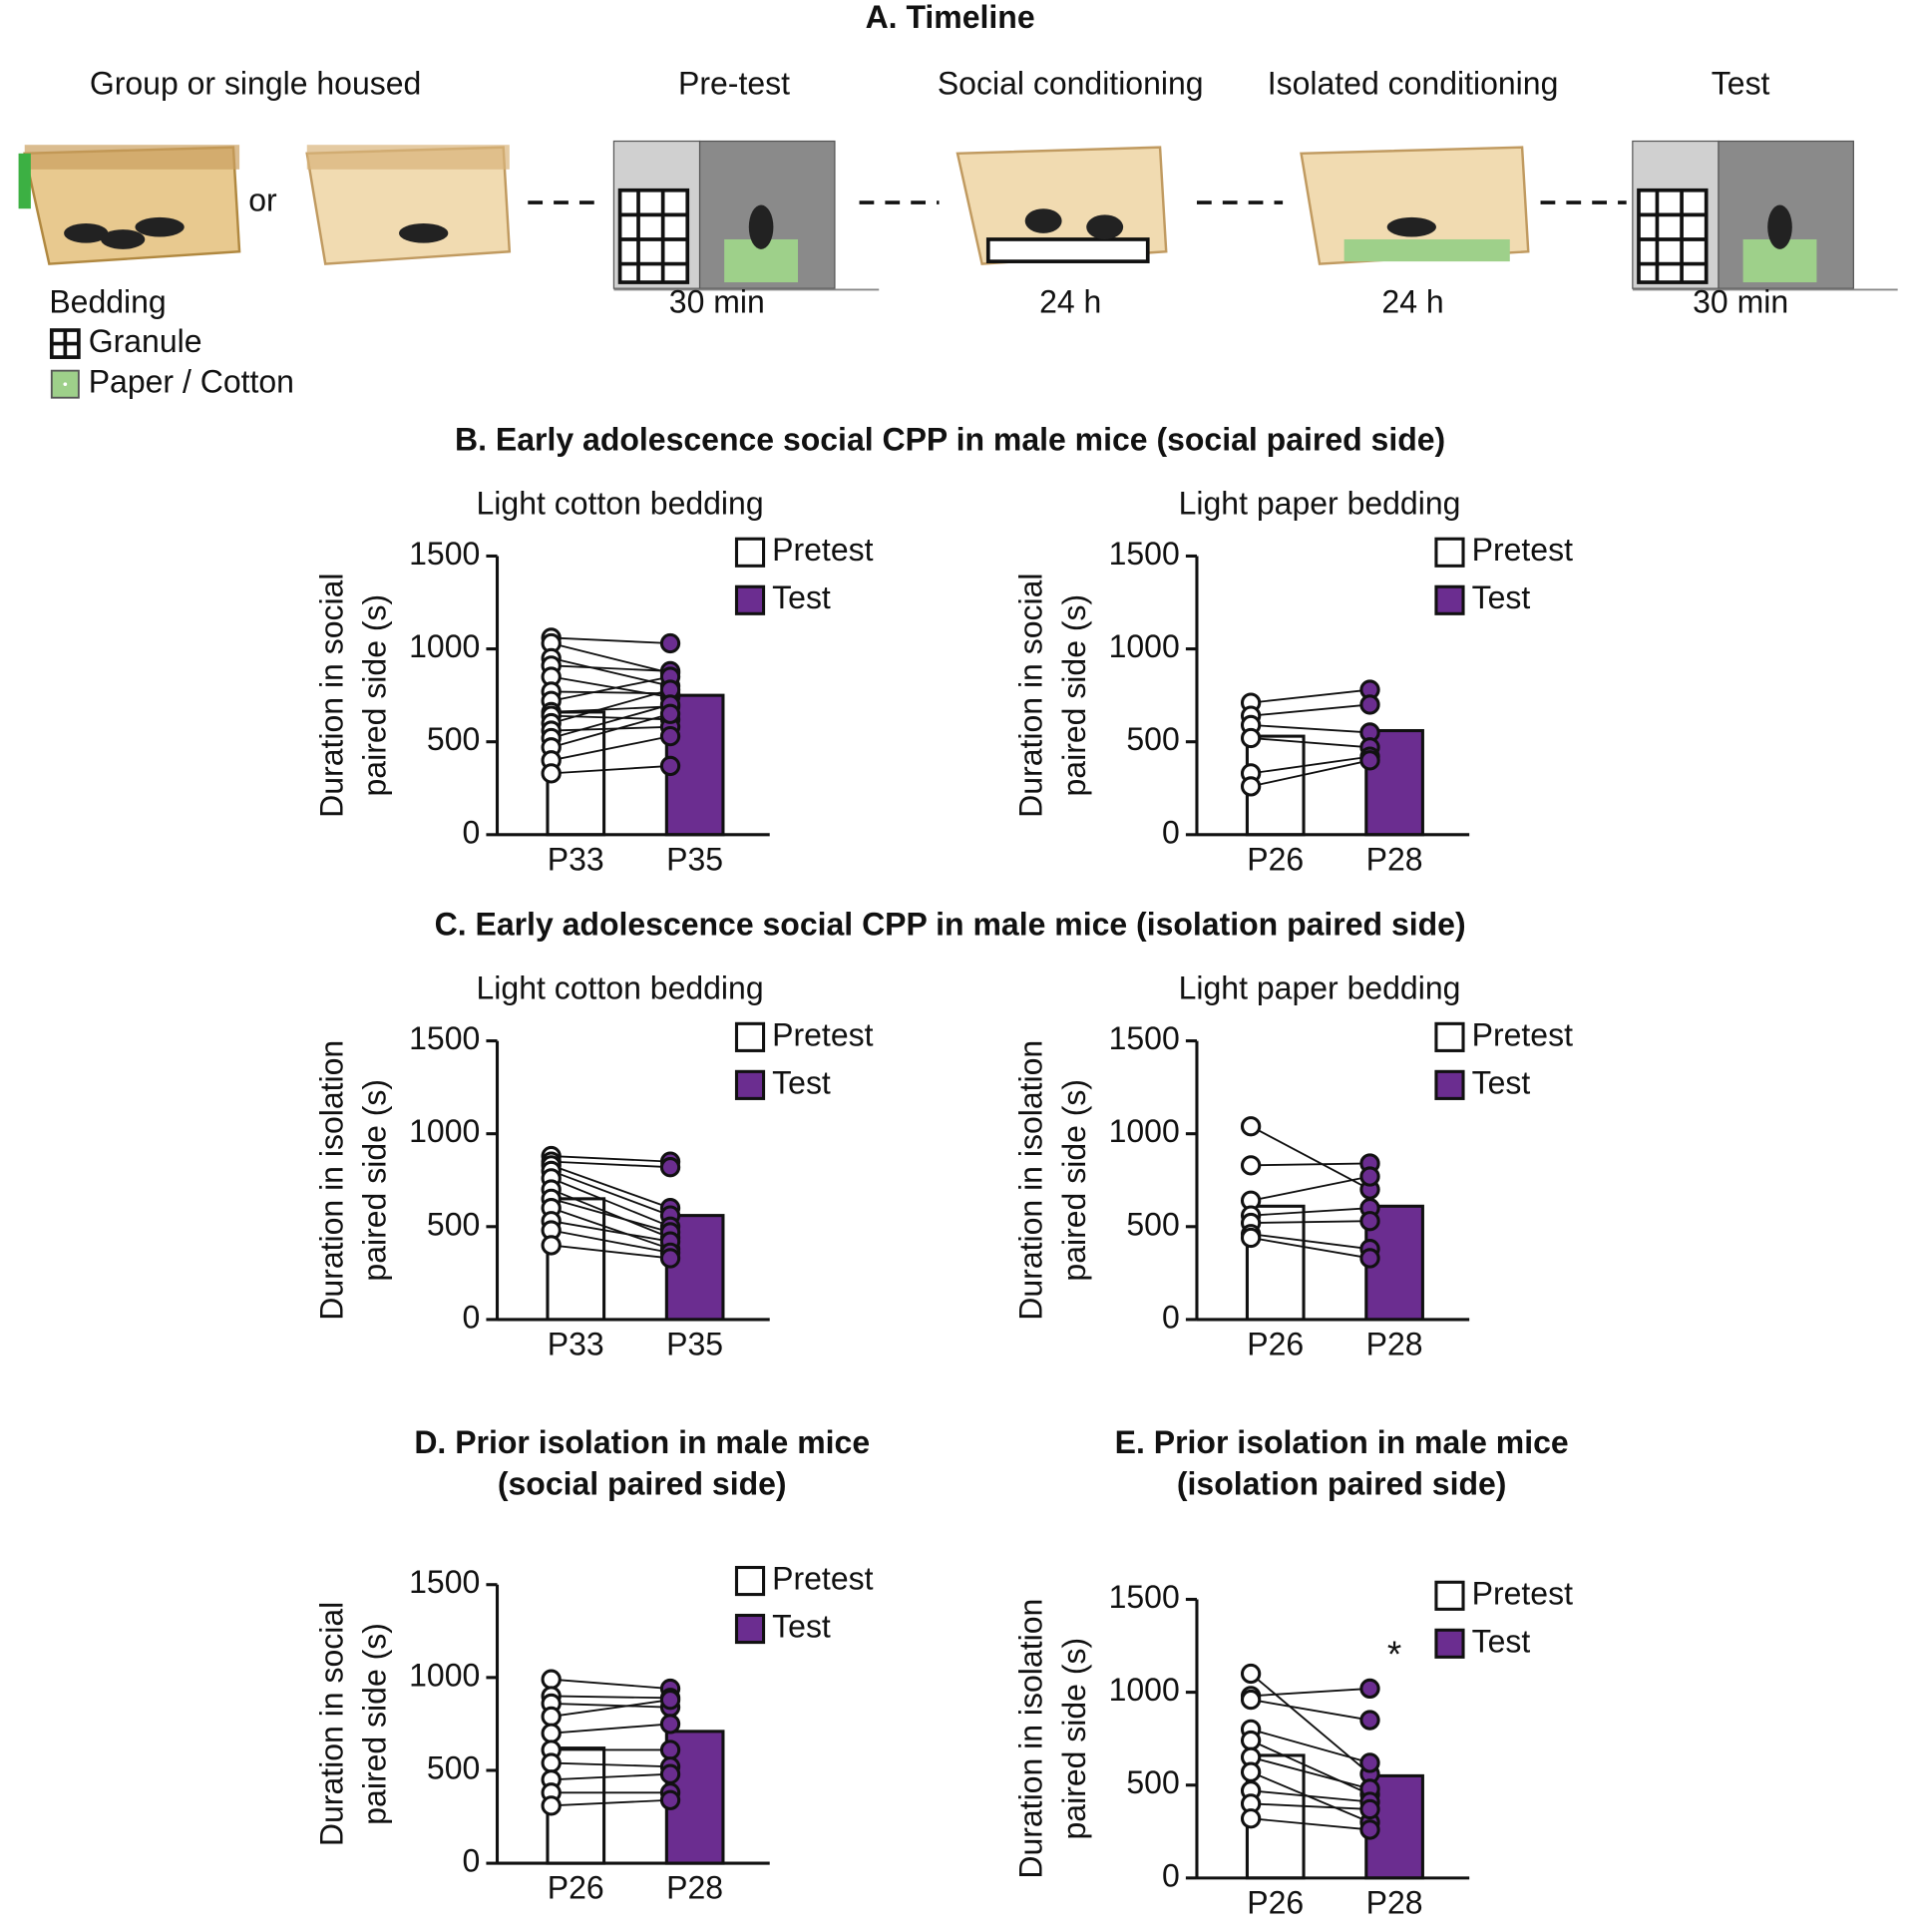  I want to click on bedding-swatch-paper, so click(65, 384).